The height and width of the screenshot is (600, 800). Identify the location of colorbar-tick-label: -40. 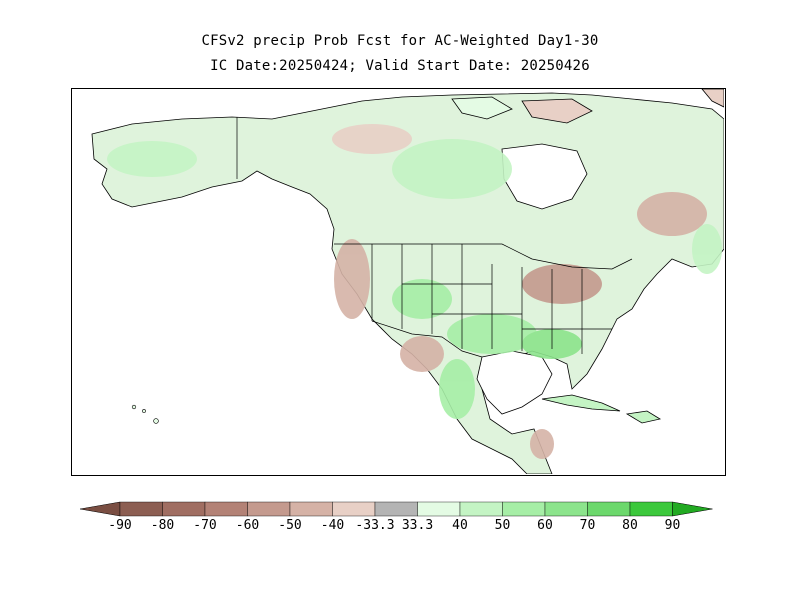
(332, 525).